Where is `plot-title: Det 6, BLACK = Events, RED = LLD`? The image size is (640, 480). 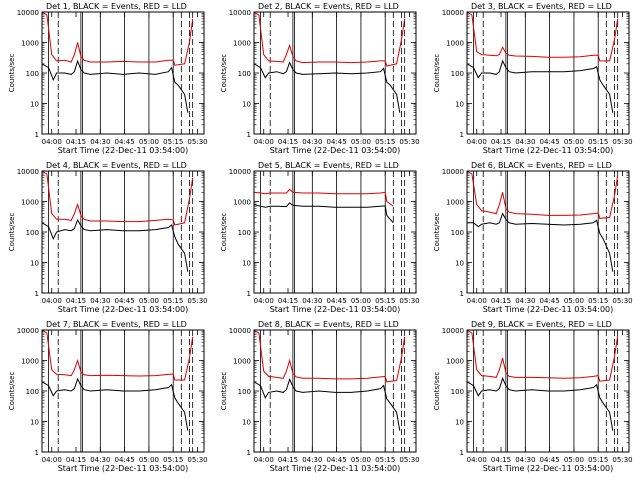
plot-title: Det 6, BLACK = Events, RED = LLD is located at coordinates (541, 165).